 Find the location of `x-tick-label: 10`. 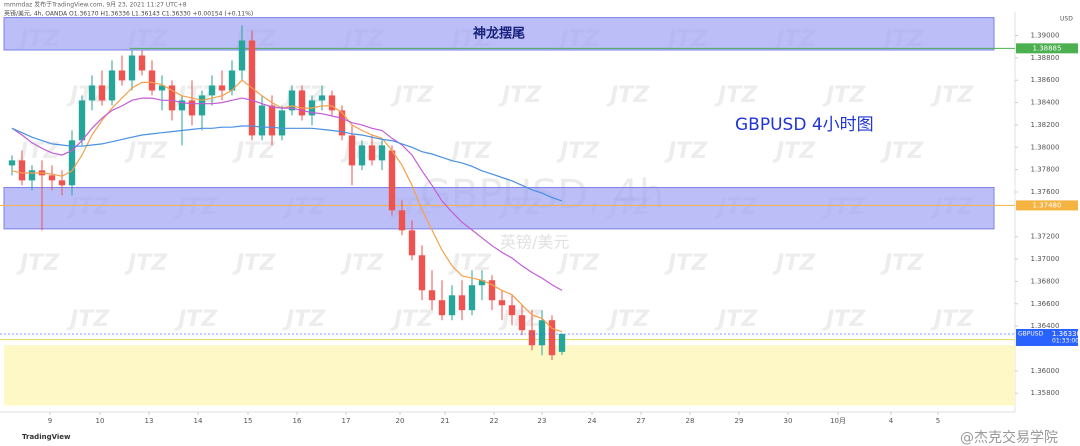

x-tick-label: 10 is located at coordinates (100, 421).